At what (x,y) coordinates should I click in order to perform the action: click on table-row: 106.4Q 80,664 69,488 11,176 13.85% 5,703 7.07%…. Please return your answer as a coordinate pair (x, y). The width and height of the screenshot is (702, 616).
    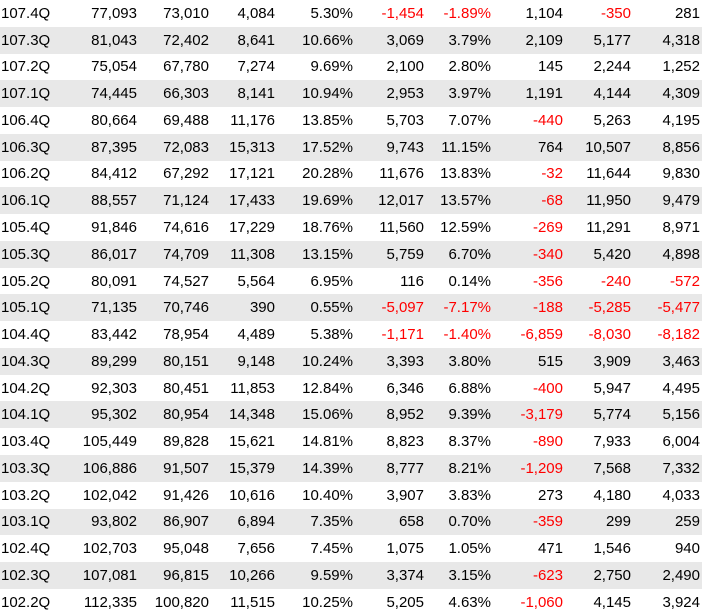
    Looking at the image, I should click on (351, 120).